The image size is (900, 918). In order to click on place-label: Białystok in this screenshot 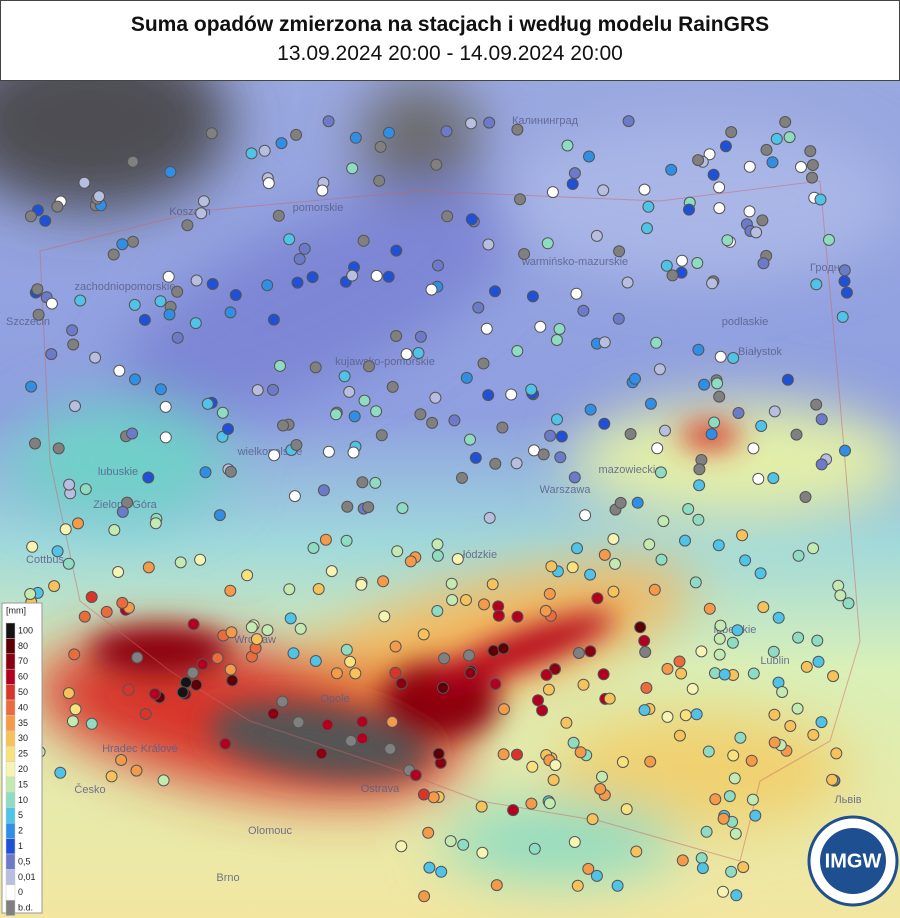, I will do `click(760, 352)`.